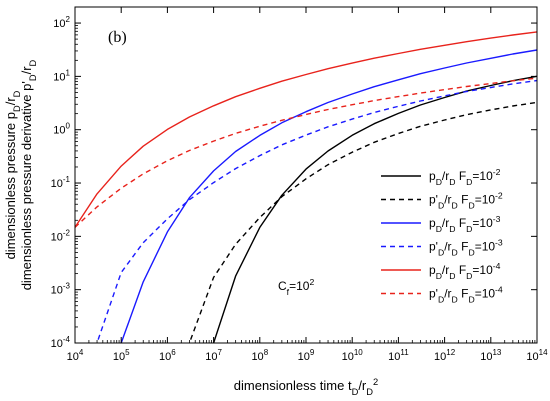  I want to click on x-tick-label: 10⁵, so click(121, 355).